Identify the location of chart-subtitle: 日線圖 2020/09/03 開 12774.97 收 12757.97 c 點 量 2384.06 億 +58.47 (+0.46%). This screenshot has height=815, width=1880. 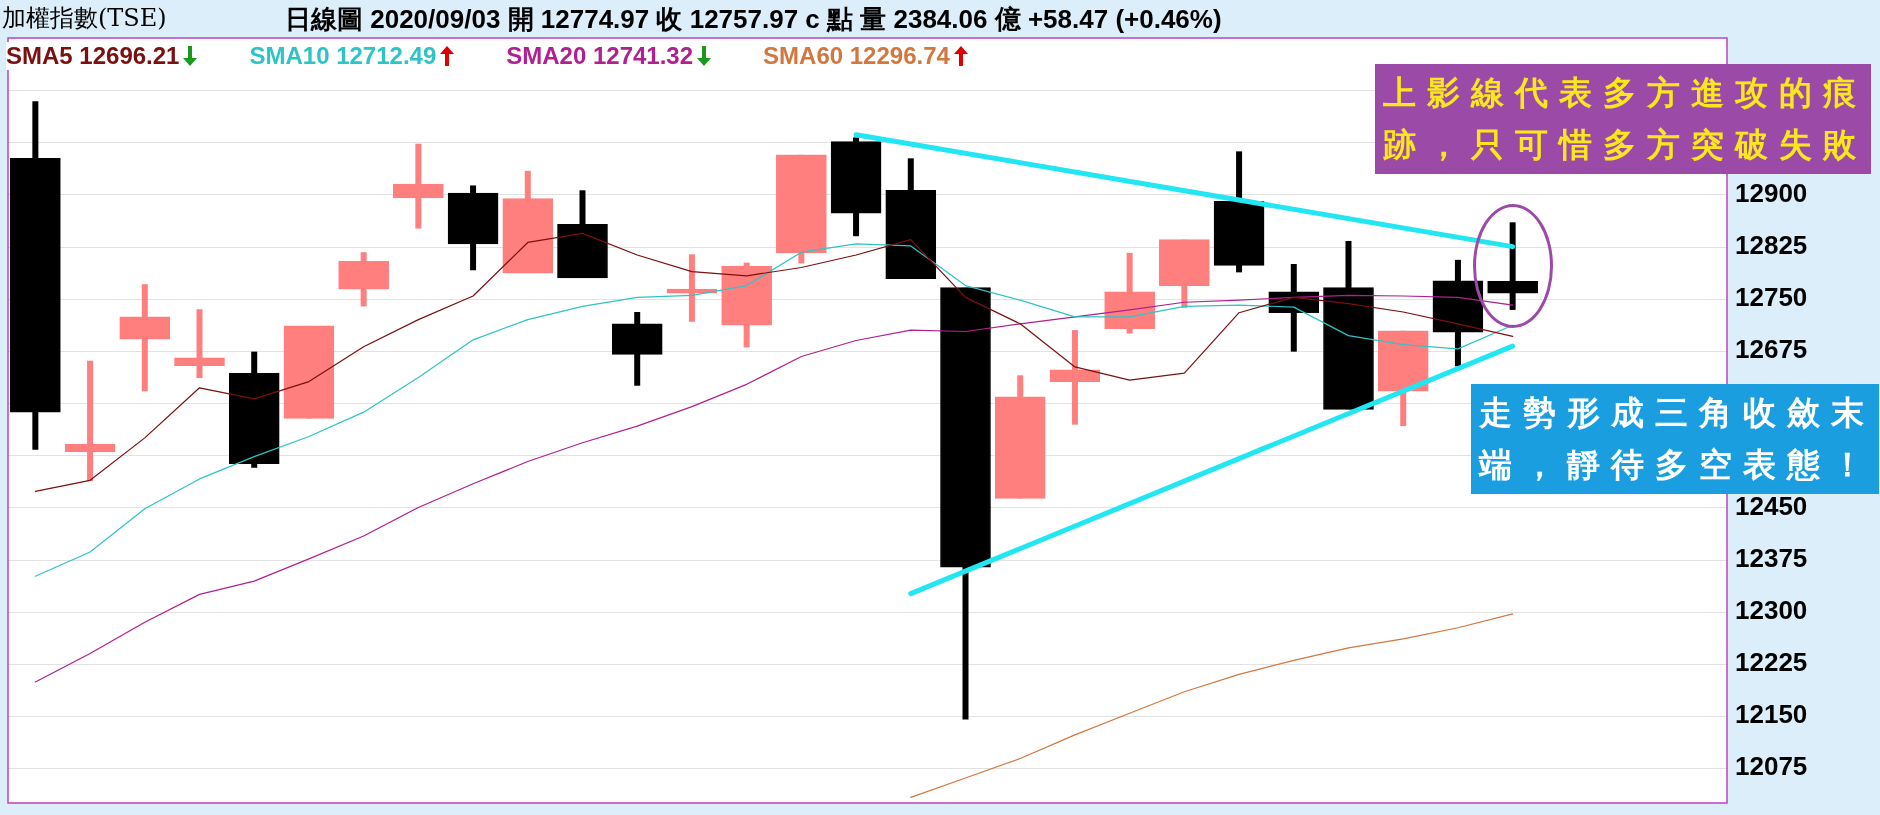
(753, 19).